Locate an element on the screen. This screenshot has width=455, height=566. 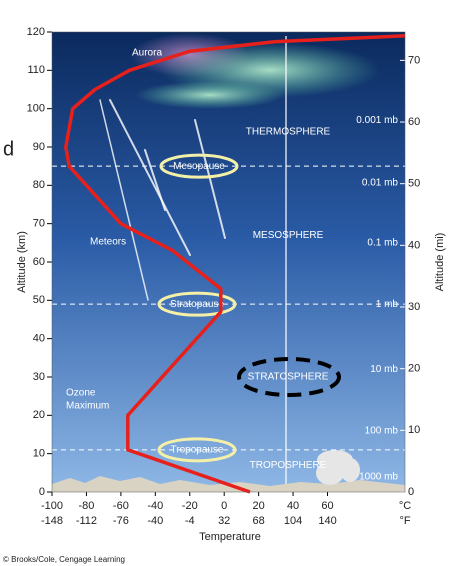
layer-label: STRATOSPHERE is located at coordinates (288, 377).